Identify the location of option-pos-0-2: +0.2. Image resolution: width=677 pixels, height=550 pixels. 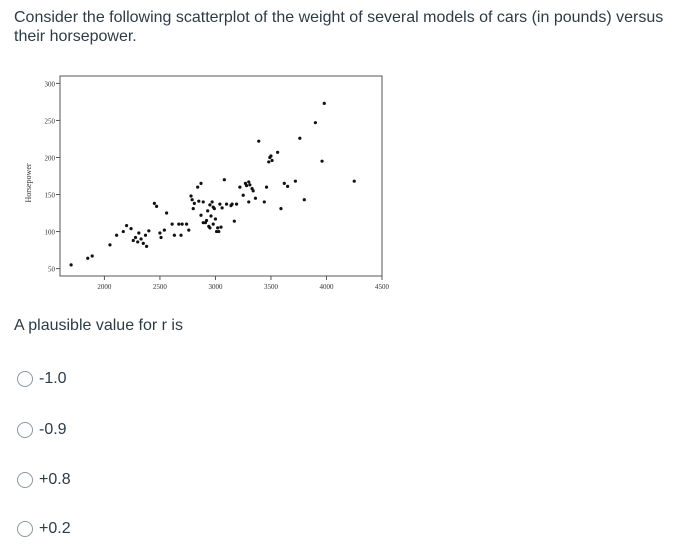
(44, 529).